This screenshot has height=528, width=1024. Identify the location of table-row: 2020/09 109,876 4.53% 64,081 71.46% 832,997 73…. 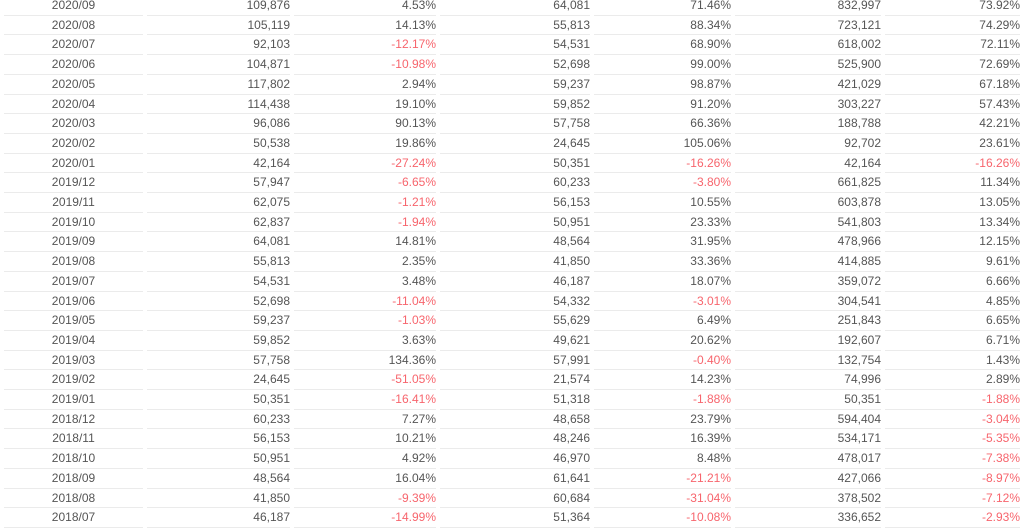
(512, 8).